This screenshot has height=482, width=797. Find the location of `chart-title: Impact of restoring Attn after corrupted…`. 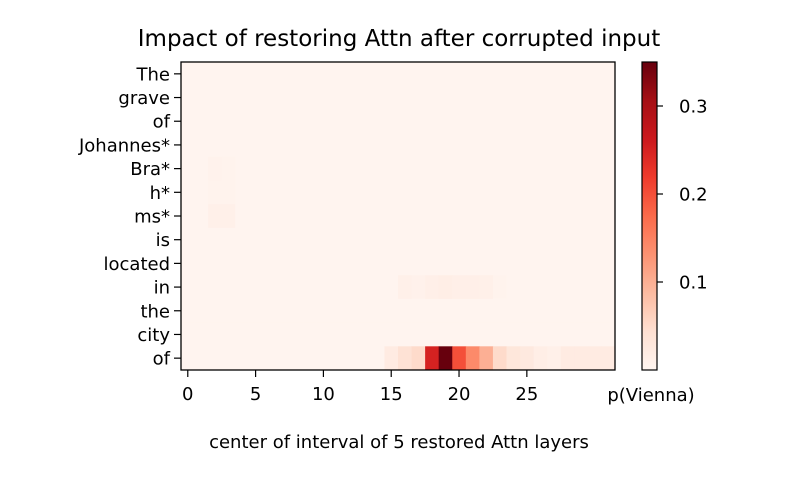

chart-title: Impact of restoring Attn after corrupted… is located at coordinates (399, 39).